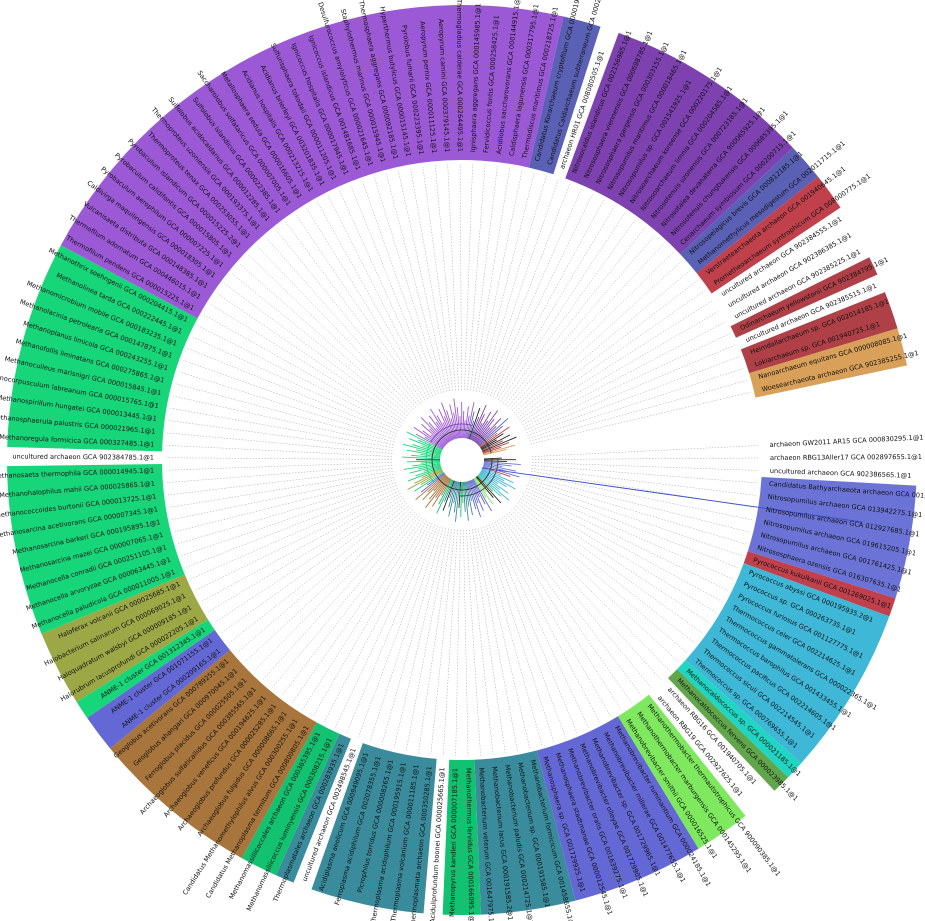  I want to click on leaf-label: uncultured archaeon GCA 902386565.1@1, so click(841, 473).